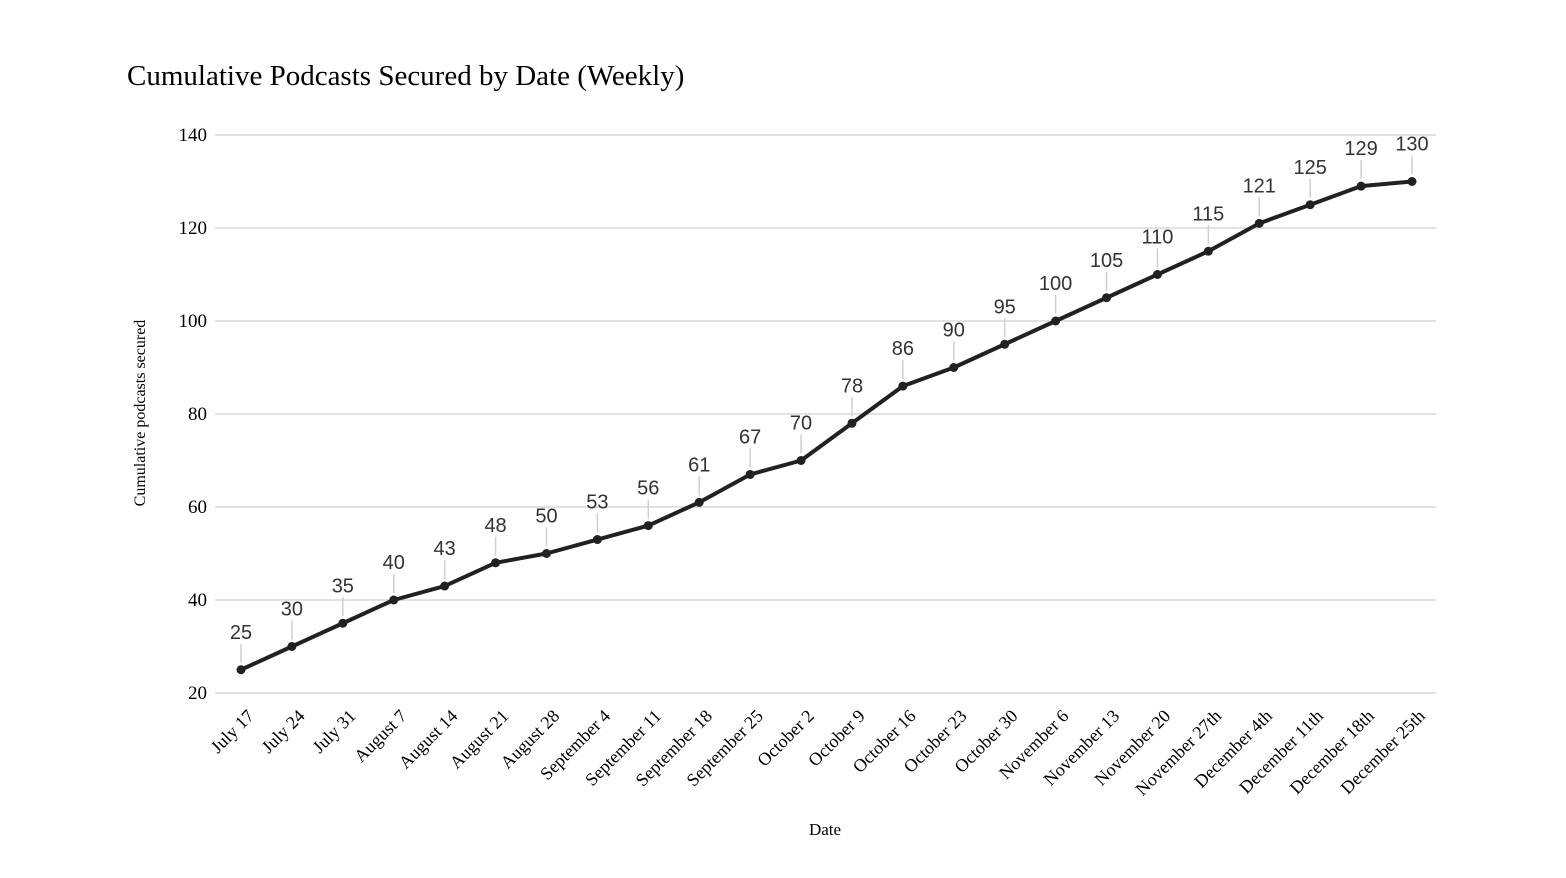 This screenshot has height=878, width=1566. What do you see at coordinates (1157, 238) in the screenshot?
I see `data-point-label: 110` at bounding box center [1157, 238].